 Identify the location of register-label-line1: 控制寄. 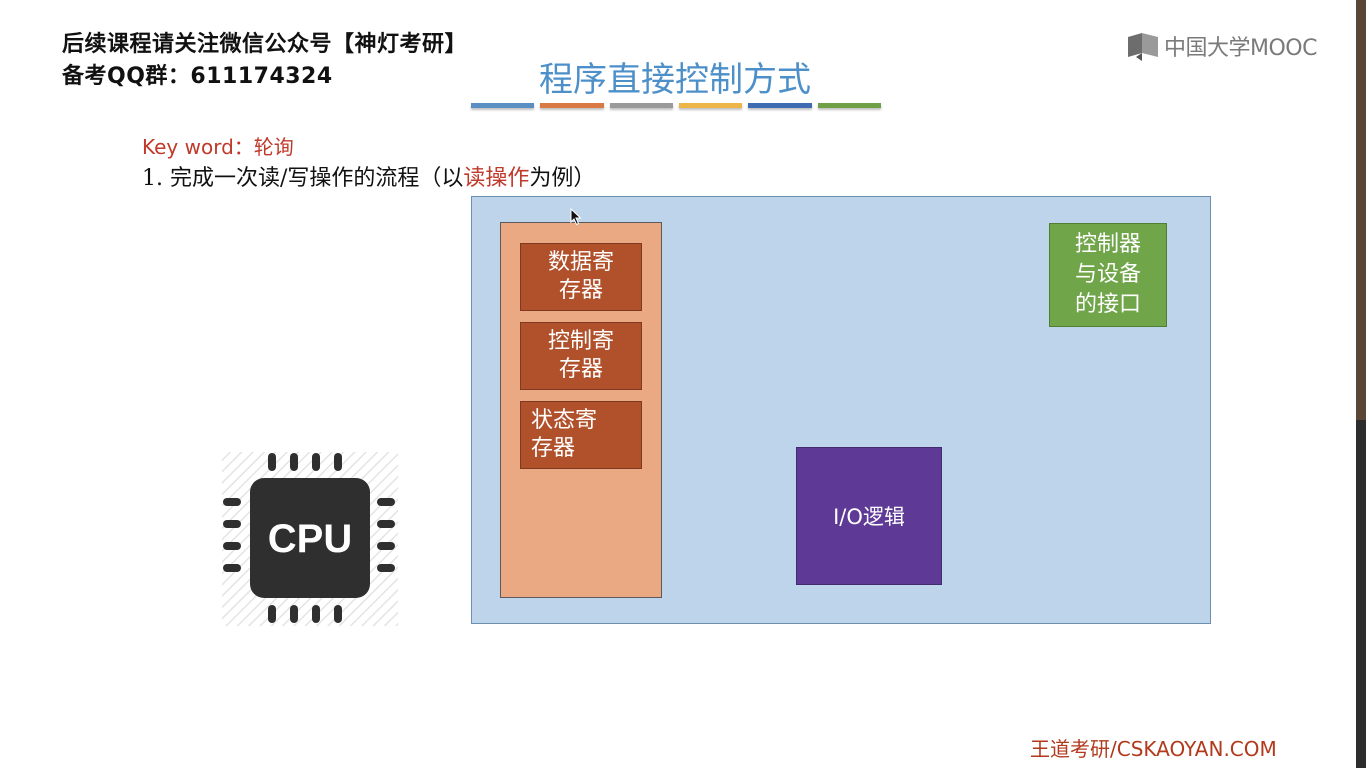
(580, 341).